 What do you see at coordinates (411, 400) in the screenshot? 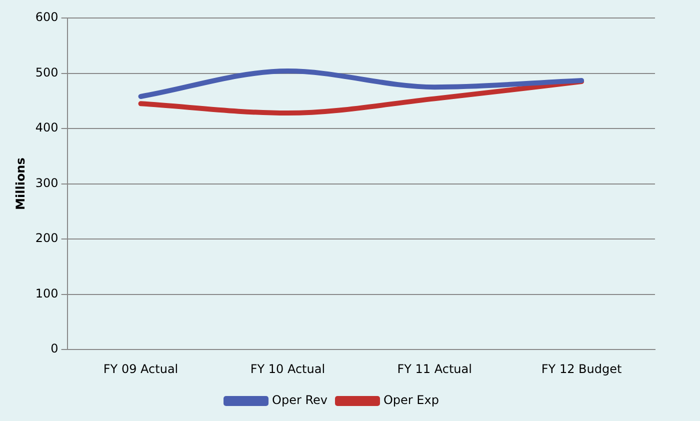
I see `legend-label: Oper Exp` at bounding box center [411, 400].